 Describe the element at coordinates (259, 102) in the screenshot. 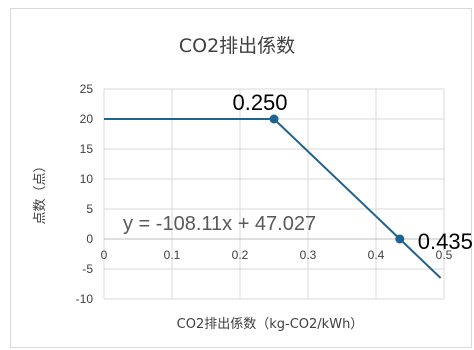

I see `data-label: 0.250` at that location.